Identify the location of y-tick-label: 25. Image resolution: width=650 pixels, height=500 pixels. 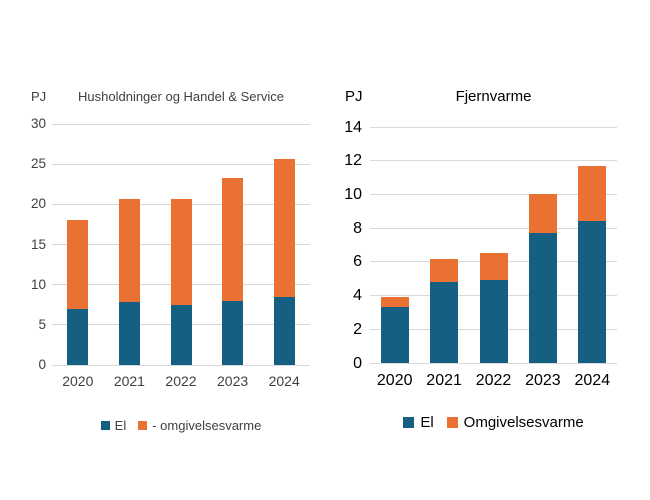
(38, 164).